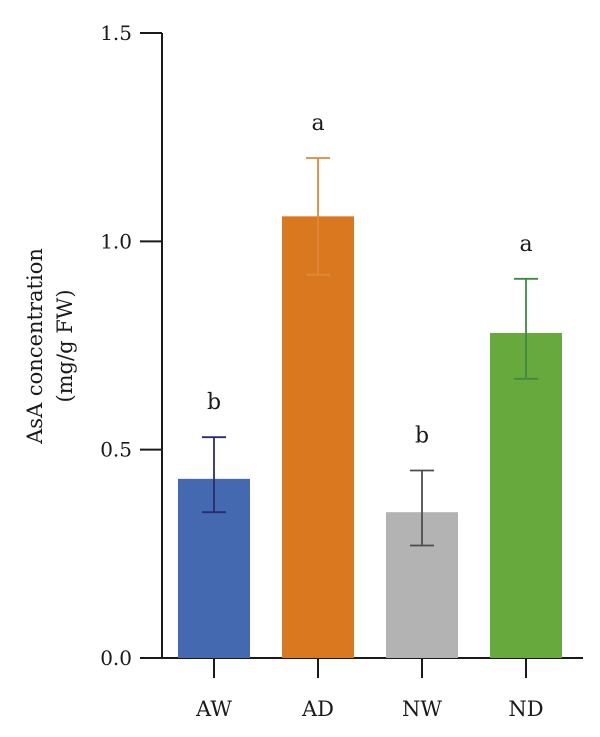  What do you see at coordinates (526, 495) in the screenshot?
I see `bar-nd` at bounding box center [526, 495].